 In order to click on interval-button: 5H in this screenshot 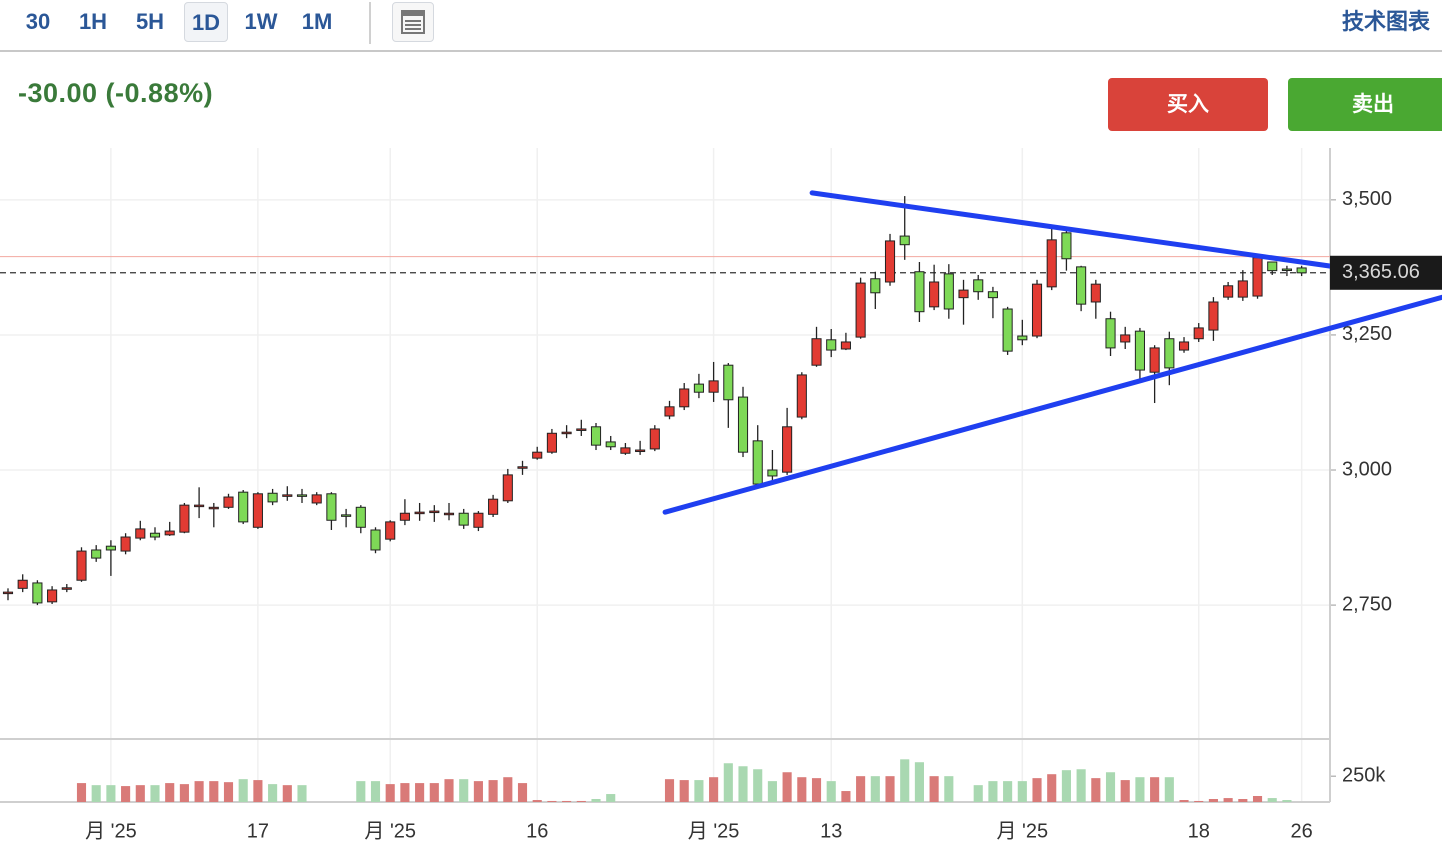, I will do `click(150, 21)`.